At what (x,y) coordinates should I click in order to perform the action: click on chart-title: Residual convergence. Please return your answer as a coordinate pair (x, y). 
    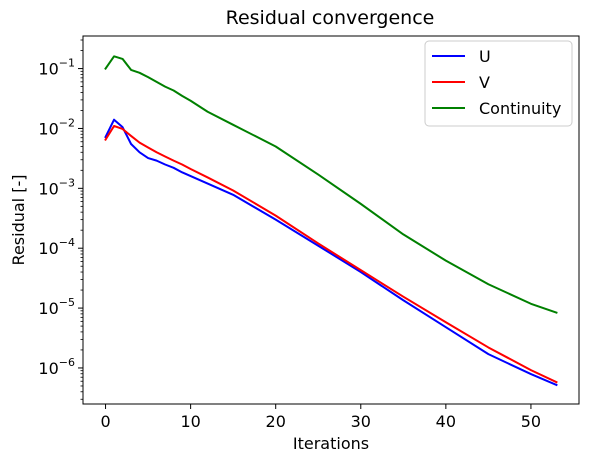
    Looking at the image, I should click on (330, 18).